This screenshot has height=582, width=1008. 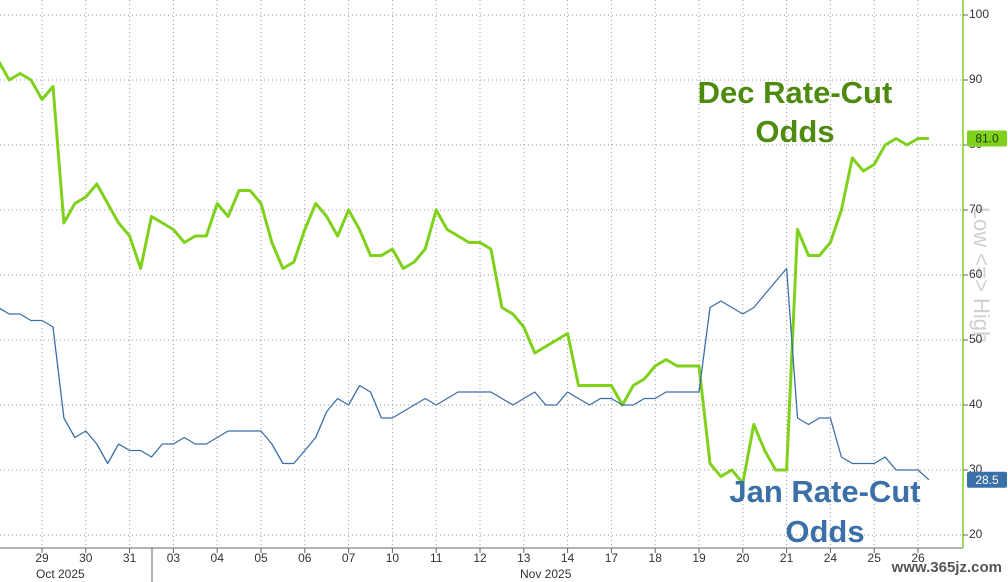 What do you see at coordinates (393, 558) in the screenshot?
I see `x-tick-label: 10` at bounding box center [393, 558].